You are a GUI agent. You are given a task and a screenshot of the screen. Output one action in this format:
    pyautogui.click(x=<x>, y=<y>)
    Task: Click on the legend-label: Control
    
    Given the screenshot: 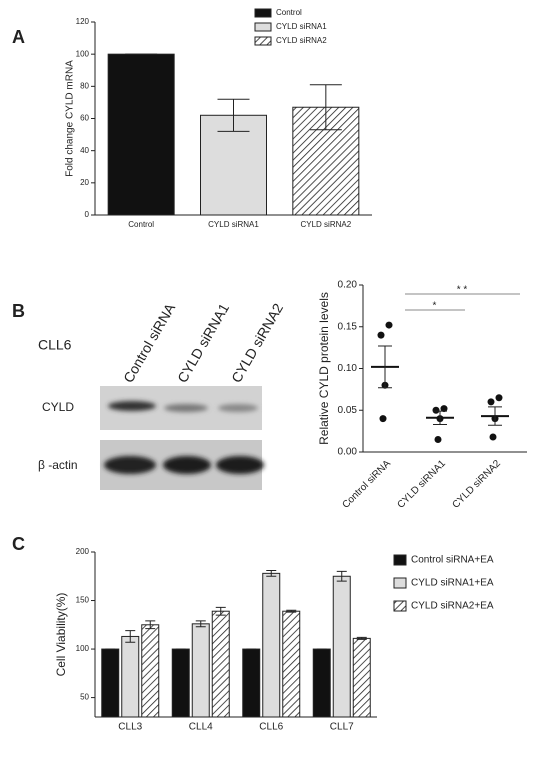 What is the action you would take?
    pyautogui.click(x=289, y=12)
    